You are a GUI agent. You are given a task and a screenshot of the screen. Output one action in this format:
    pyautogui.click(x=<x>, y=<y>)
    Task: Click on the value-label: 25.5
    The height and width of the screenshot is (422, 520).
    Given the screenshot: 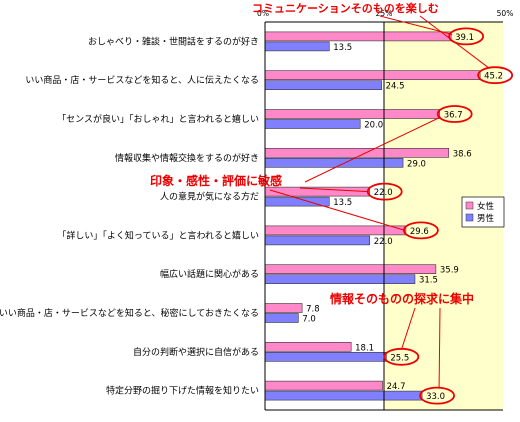 What is the action you would take?
    pyautogui.click(x=399, y=358)
    